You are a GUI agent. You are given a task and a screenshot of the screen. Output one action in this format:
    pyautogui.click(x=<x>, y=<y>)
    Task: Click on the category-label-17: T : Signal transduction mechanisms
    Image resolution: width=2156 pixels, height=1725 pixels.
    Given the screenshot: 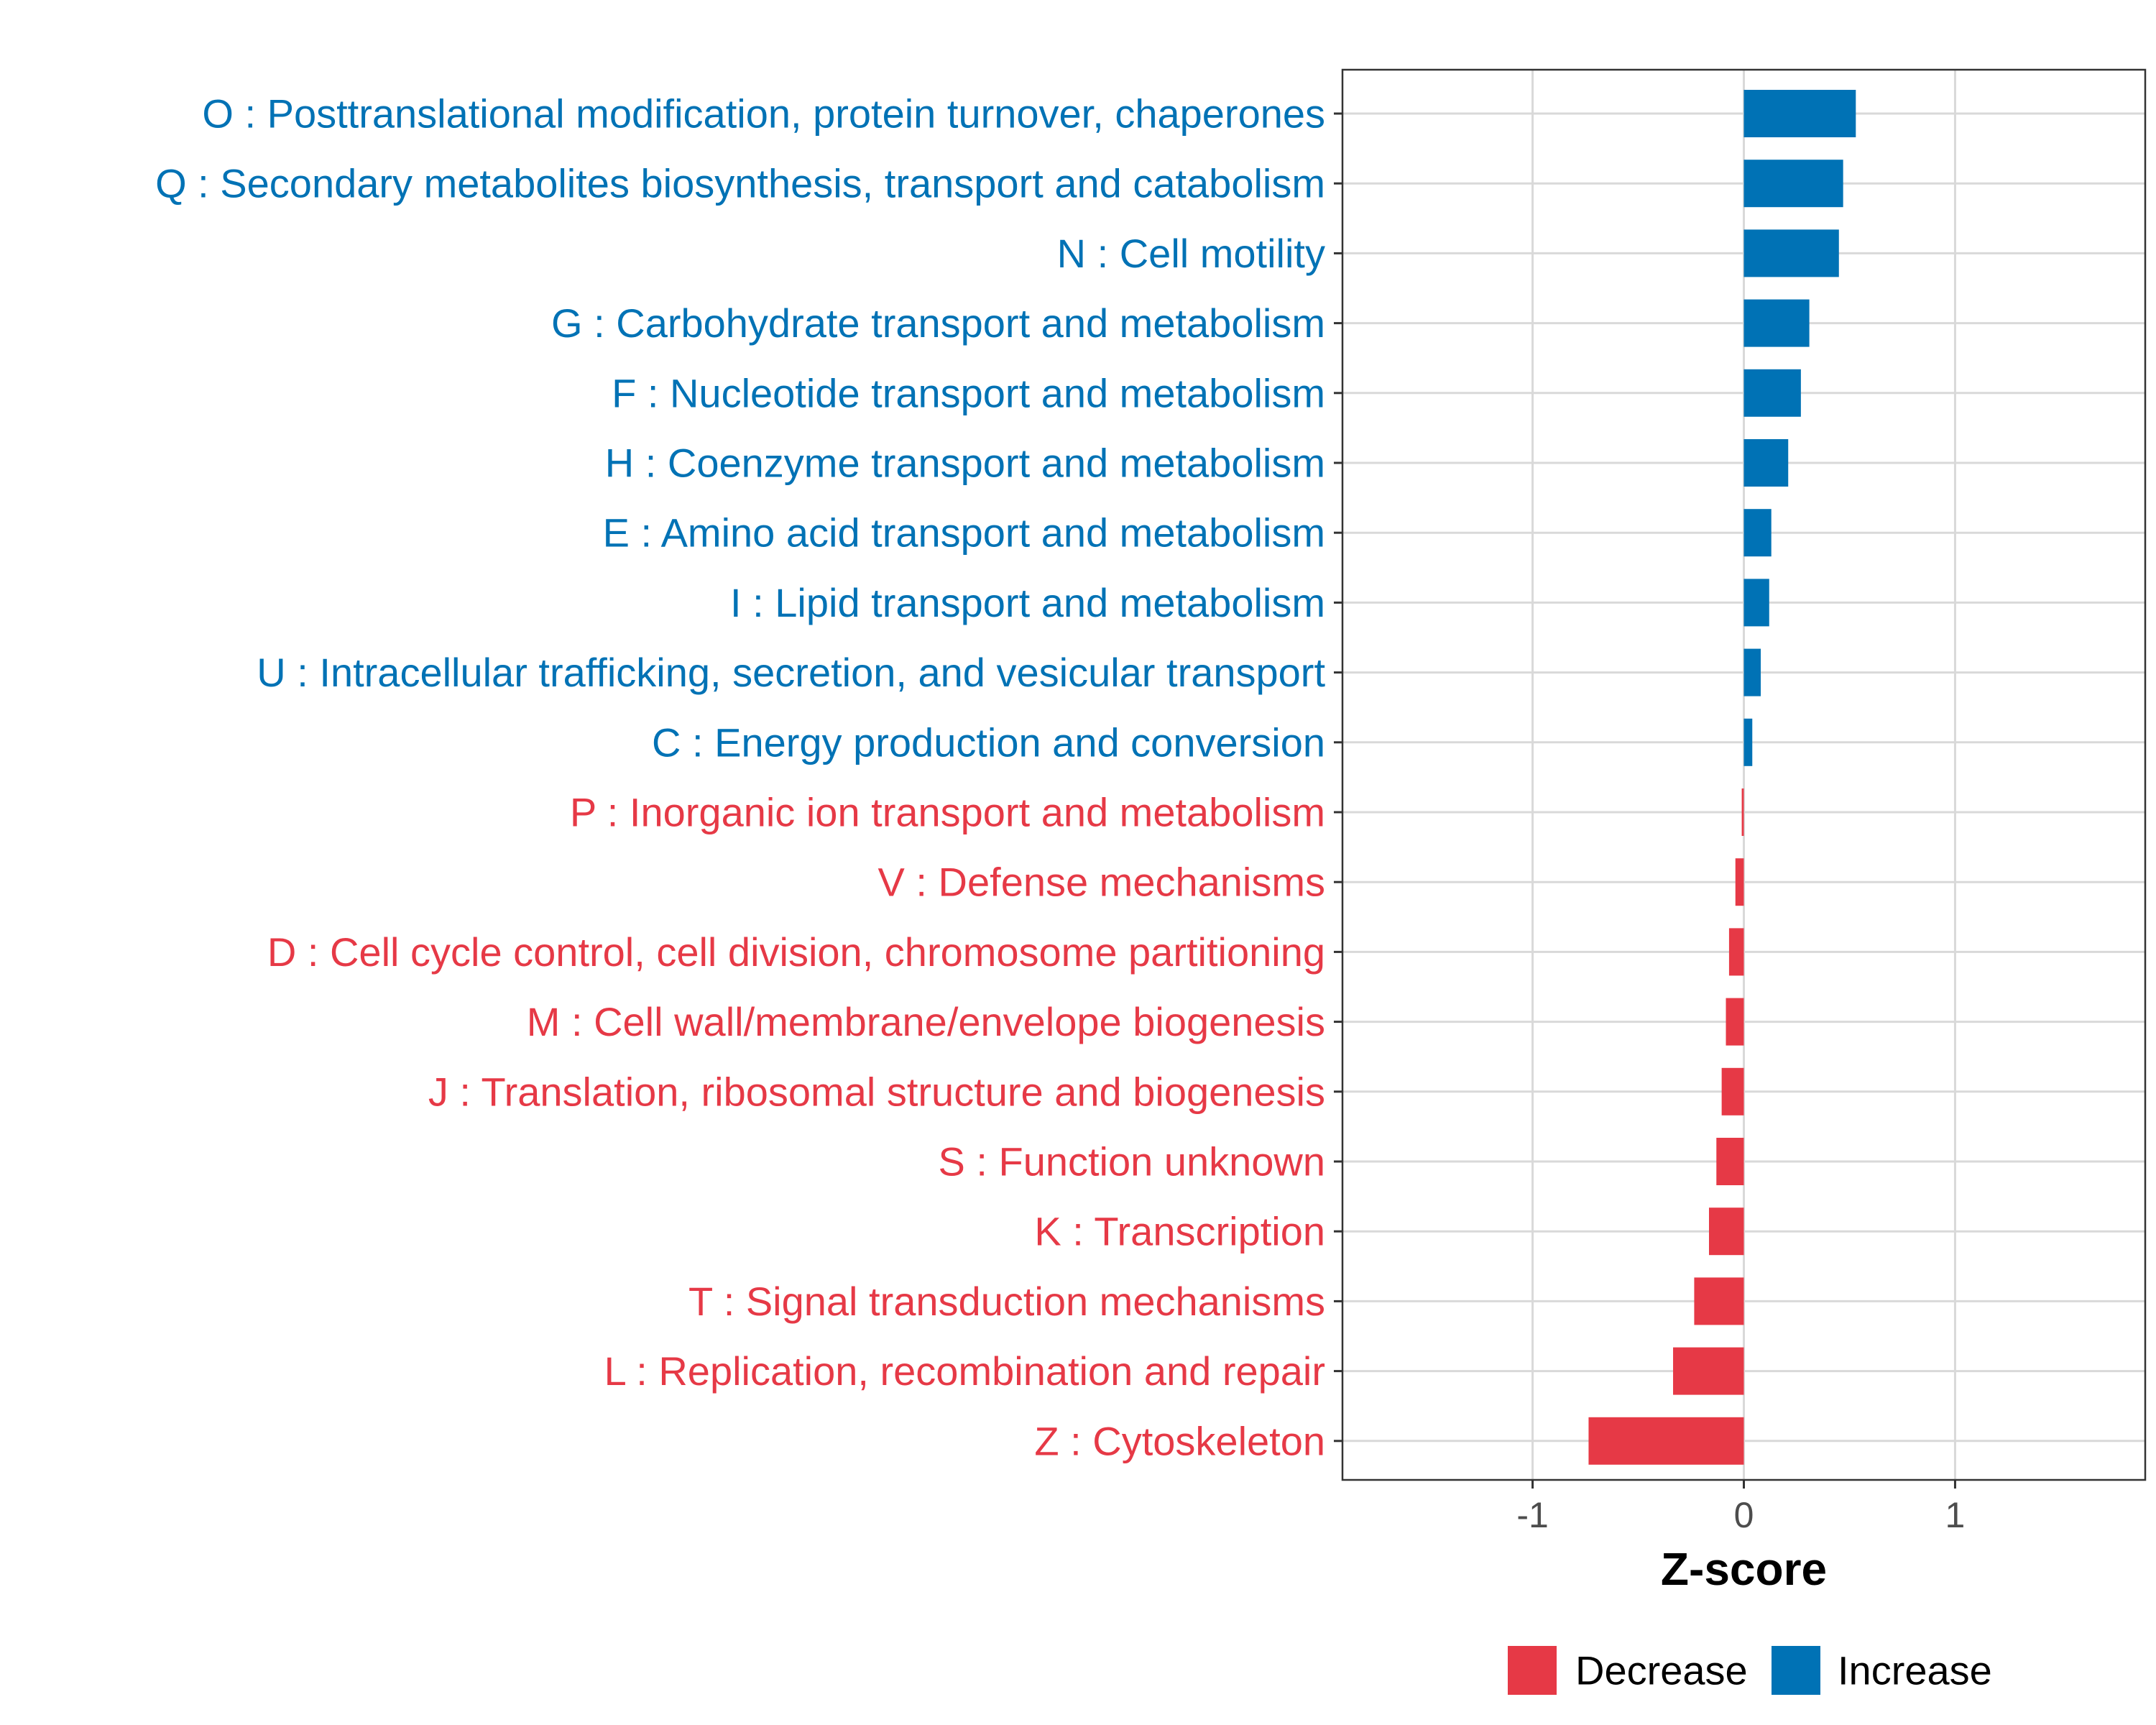 What is the action you would take?
    pyautogui.click(x=1007, y=1301)
    